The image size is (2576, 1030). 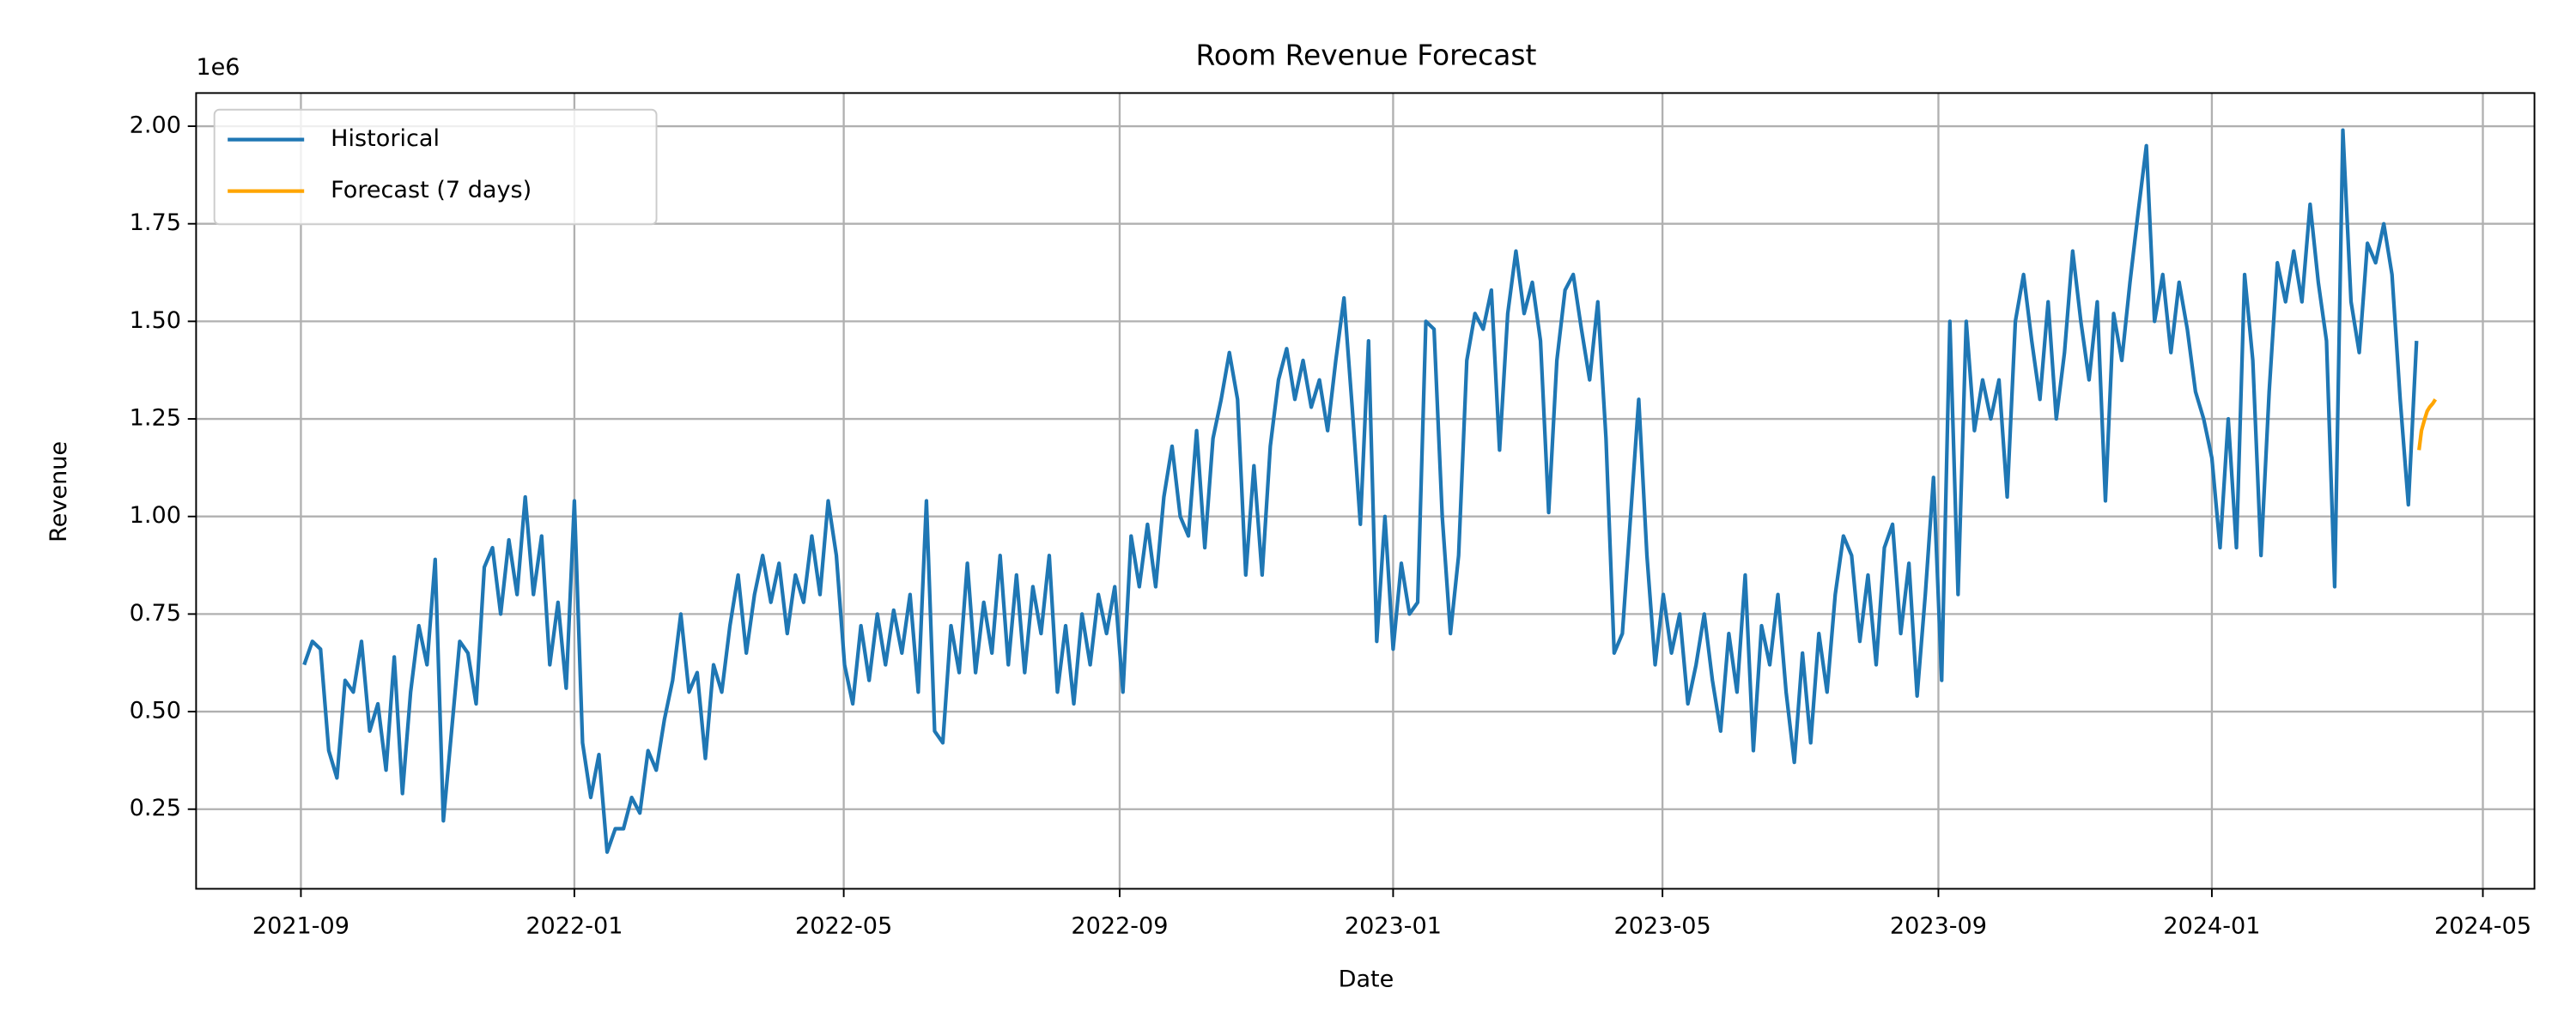 I want to click on y-axis-label: Revenue, so click(x=59, y=491).